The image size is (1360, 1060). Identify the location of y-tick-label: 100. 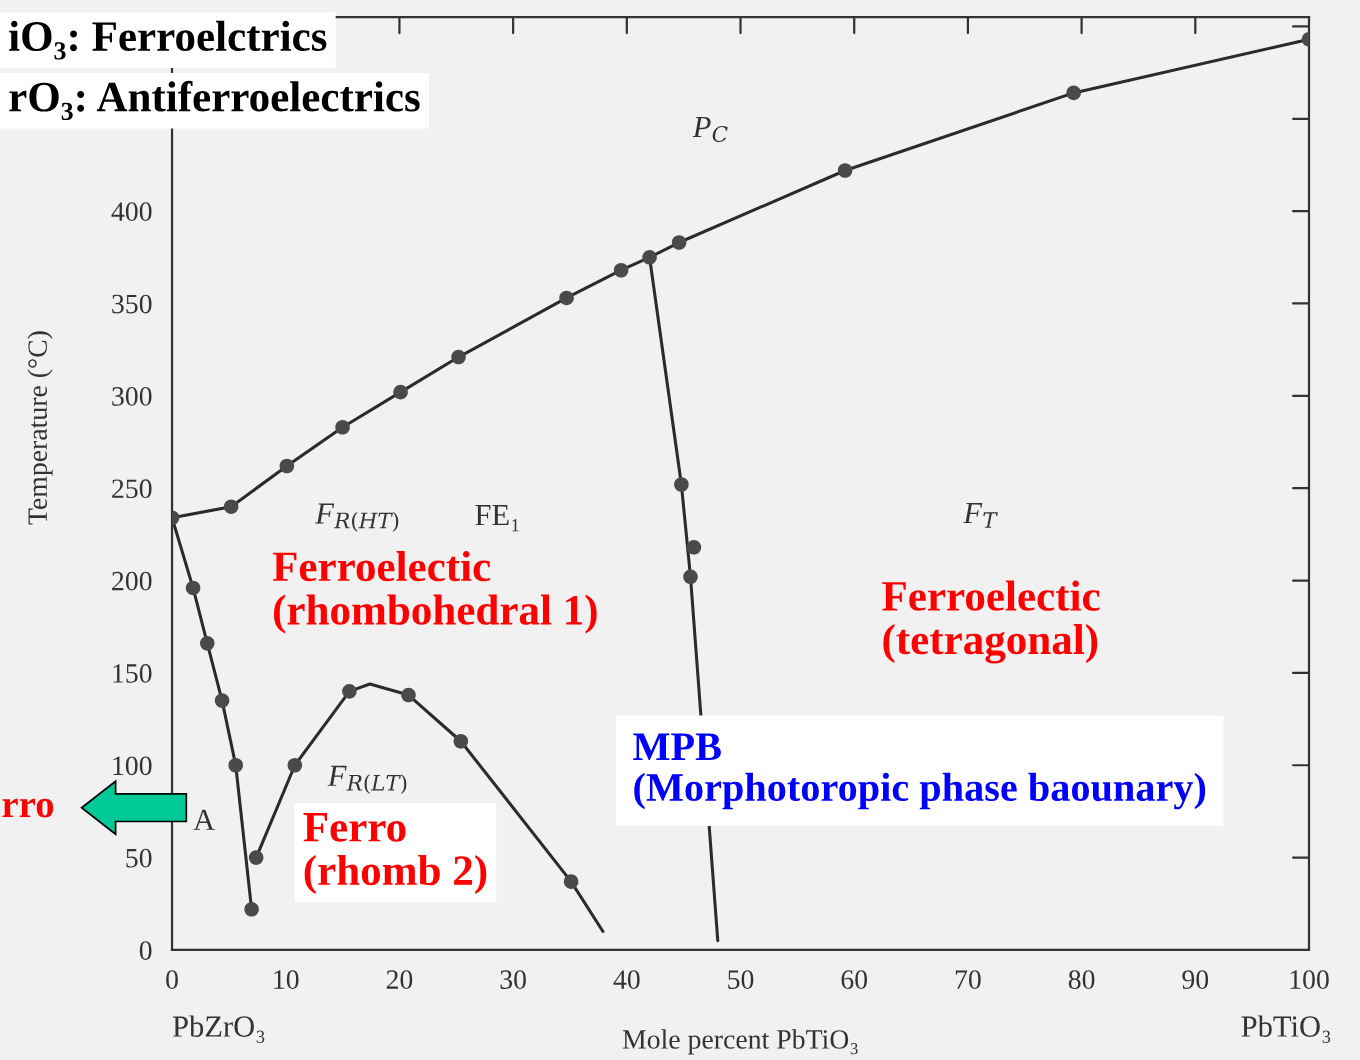
(132, 766).